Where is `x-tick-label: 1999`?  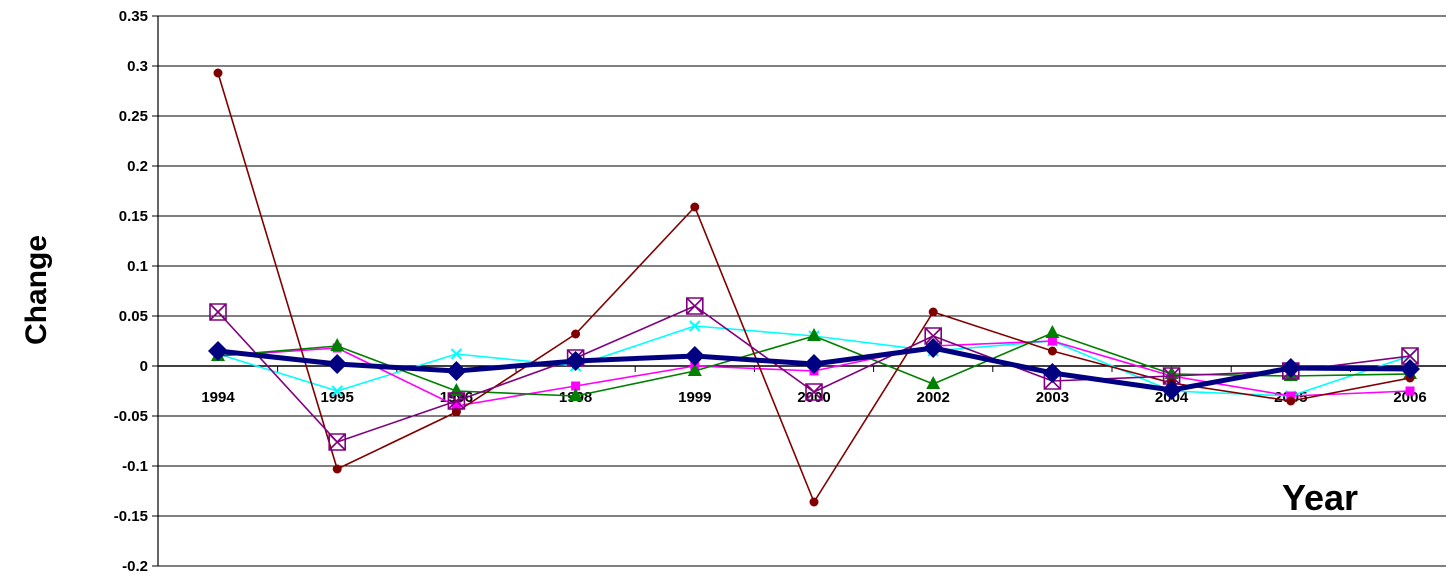 x-tick-label: 1999 is located at coordinates (694, 397).